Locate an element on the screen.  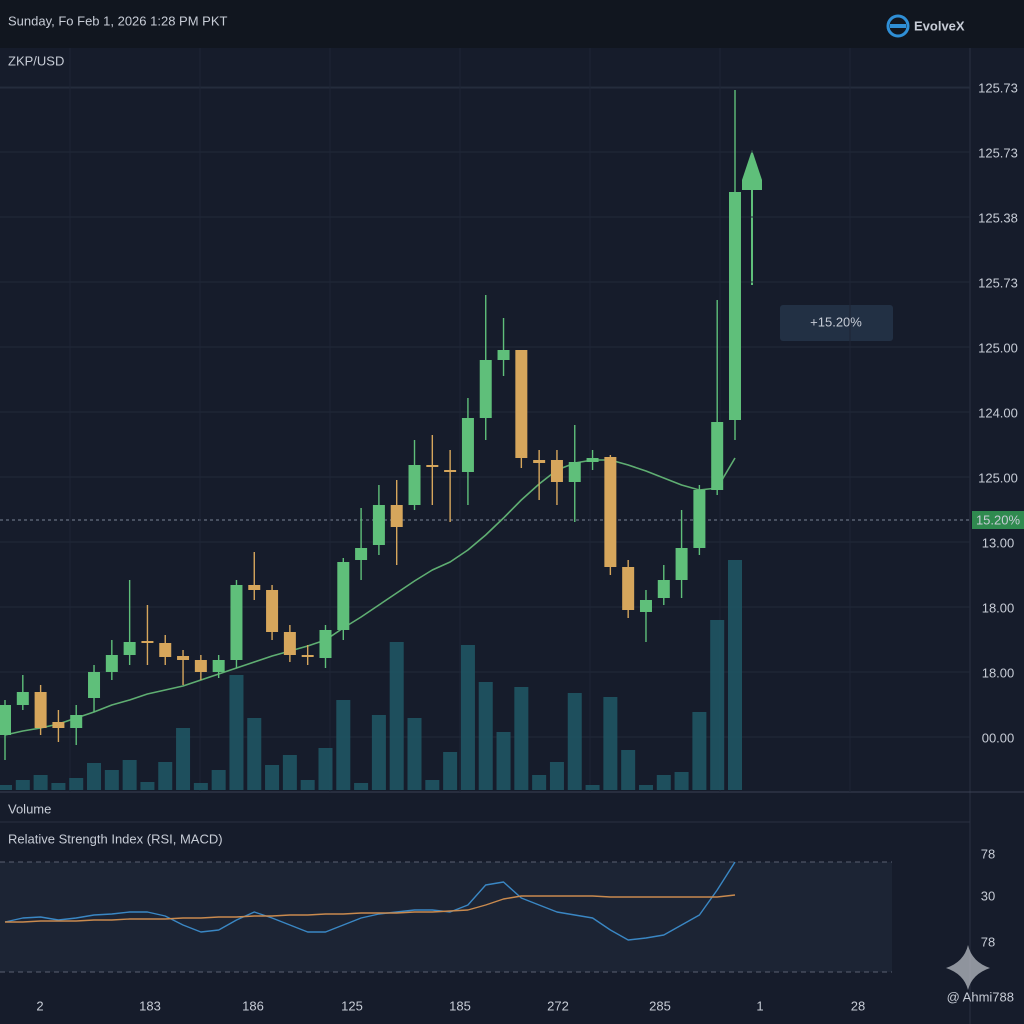
arrow-head is located at coordinates (752, 170).